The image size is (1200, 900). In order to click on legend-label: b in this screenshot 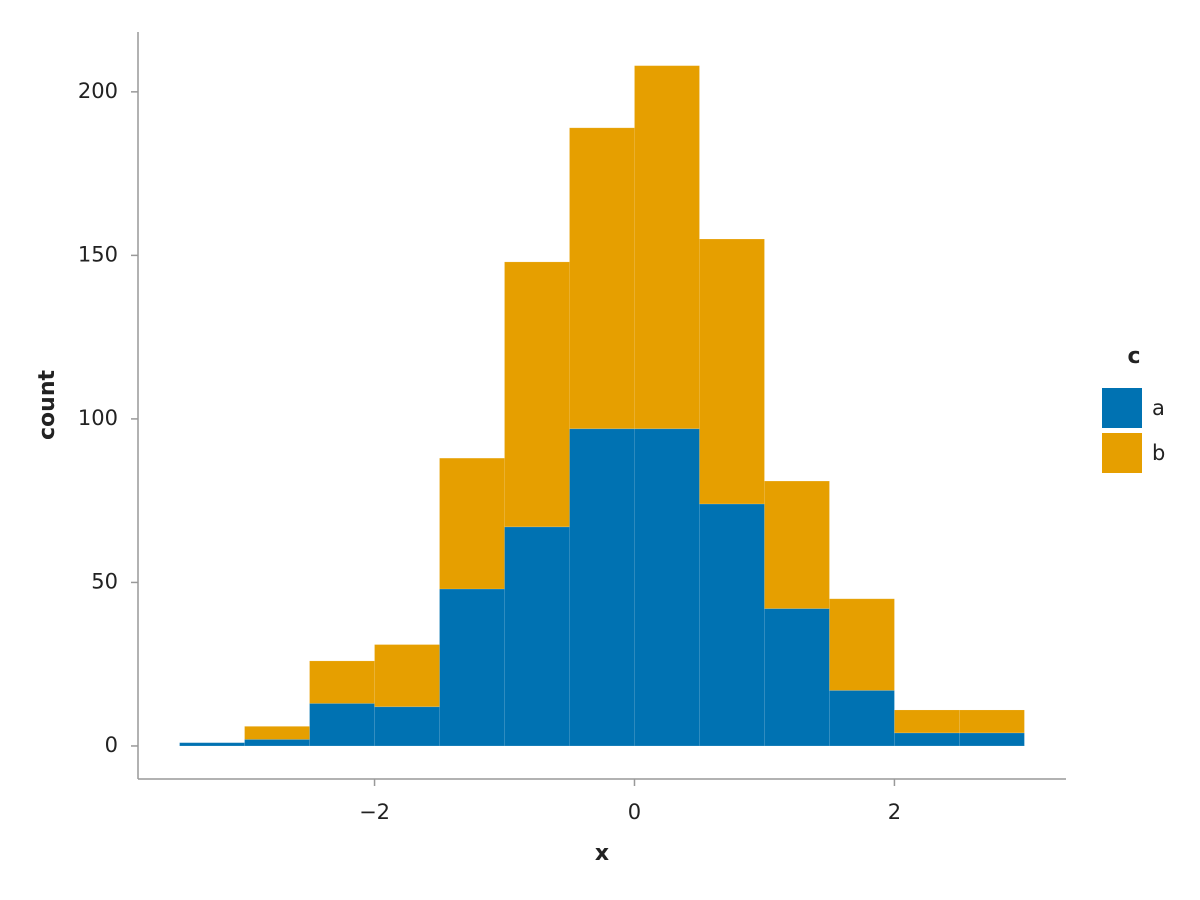, I will do `click(1158, 453)`.